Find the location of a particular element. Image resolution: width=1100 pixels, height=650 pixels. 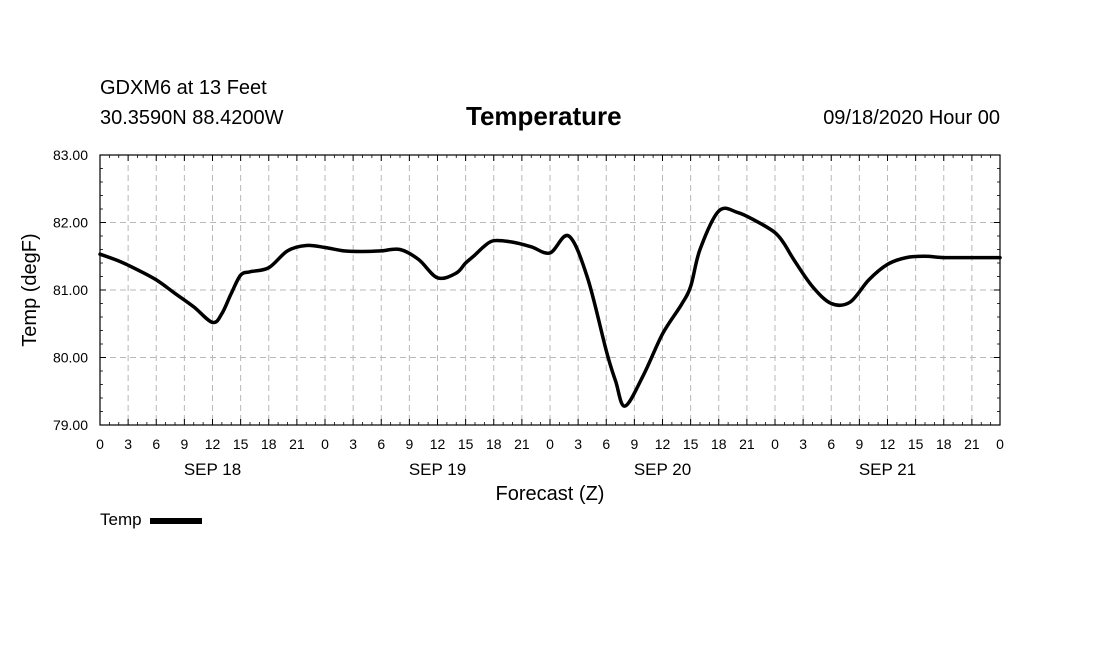

day-label: SEP 18 is located at coordinates (212, 469).